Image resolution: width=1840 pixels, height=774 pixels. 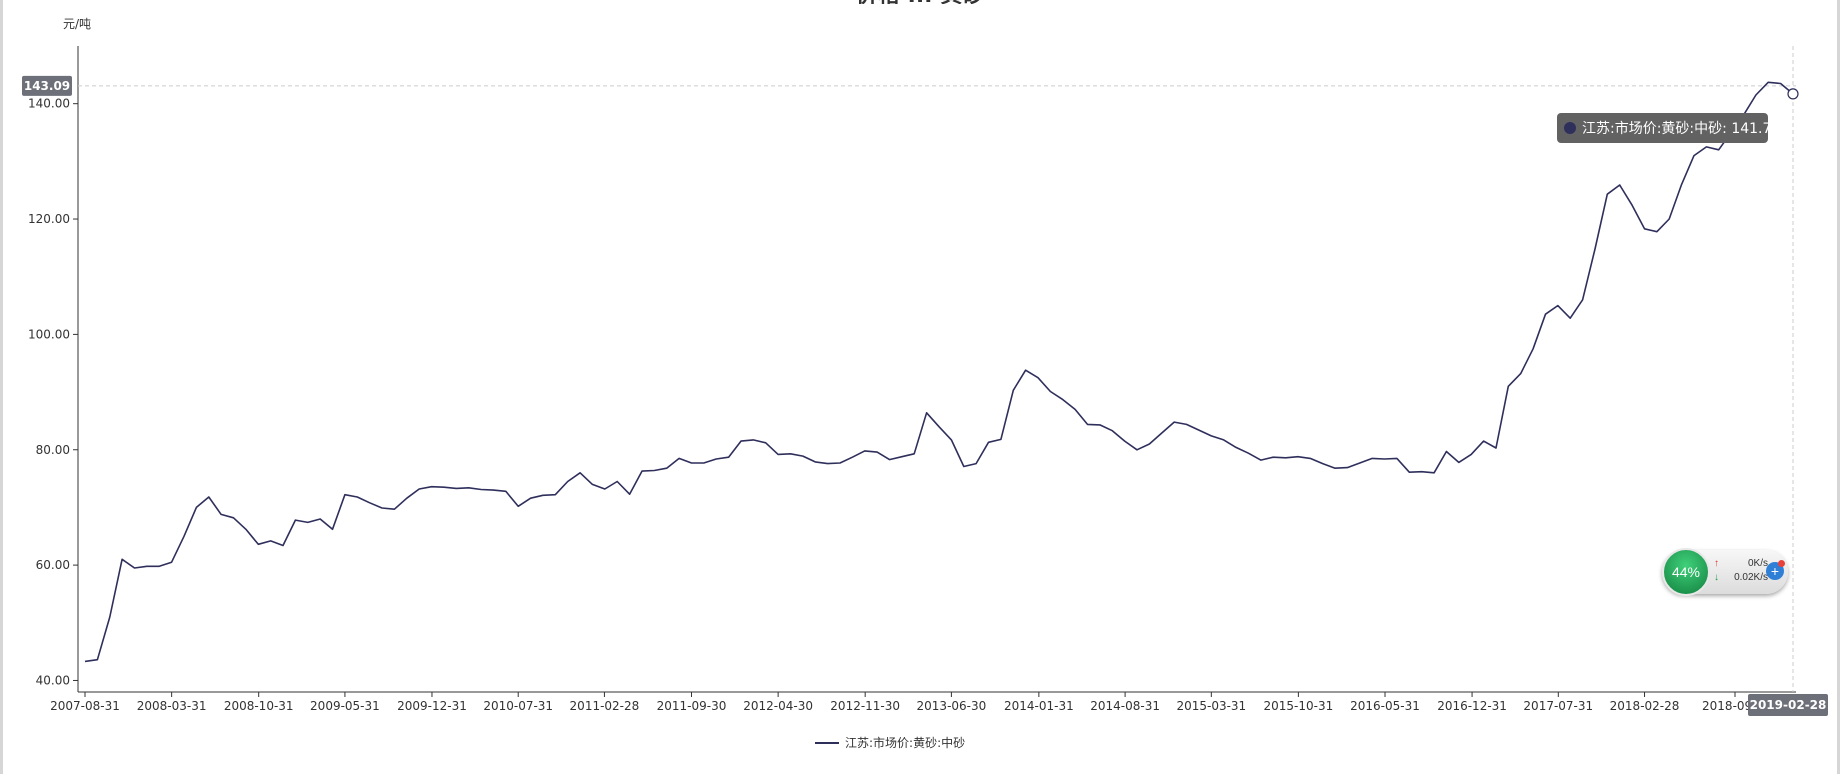 I want to click on axis-pointer-x-label: 2019-02-28, so click(x=1788, y=705).